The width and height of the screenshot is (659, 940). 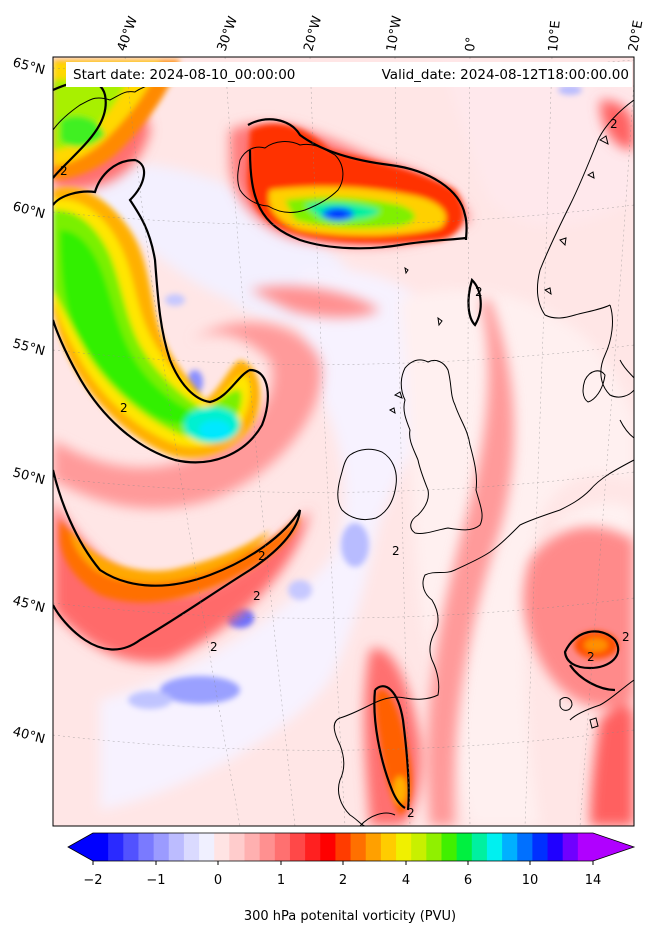 What do you see at coordinates (29, 476) in the screenshot?
I see `lat-label-50n: 50°N` at bounding box center [29, 476].